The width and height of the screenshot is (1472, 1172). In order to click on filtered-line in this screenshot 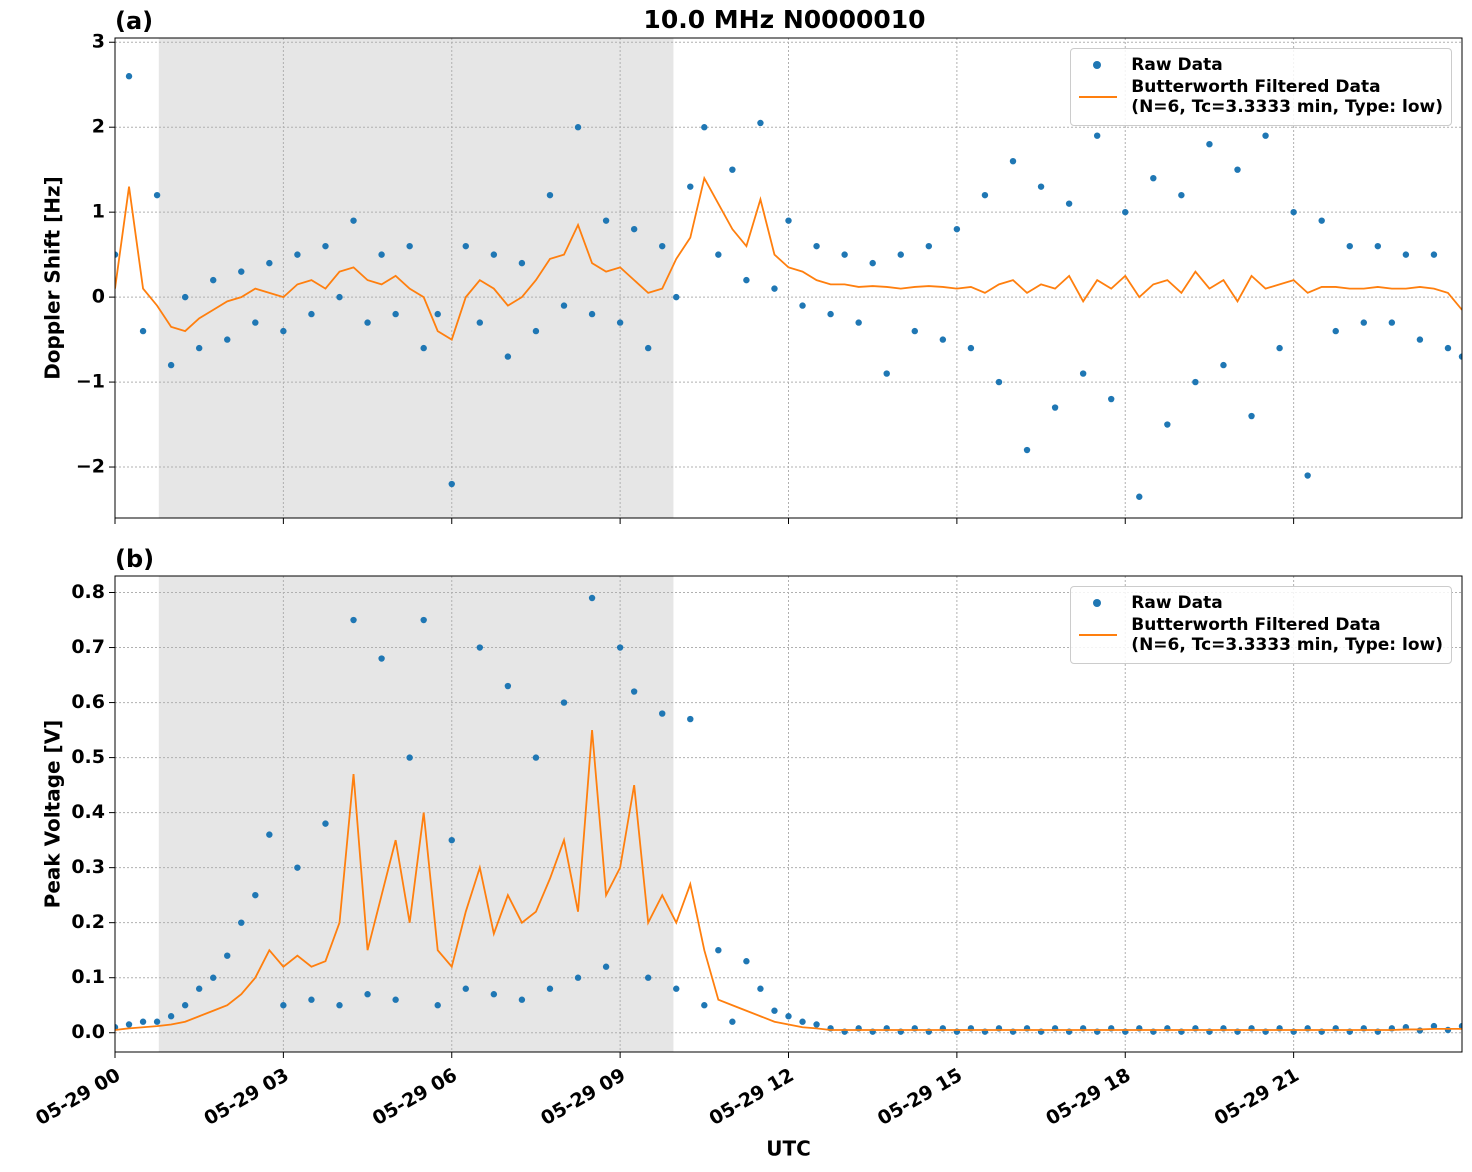, I will do `click(788, 258)`.